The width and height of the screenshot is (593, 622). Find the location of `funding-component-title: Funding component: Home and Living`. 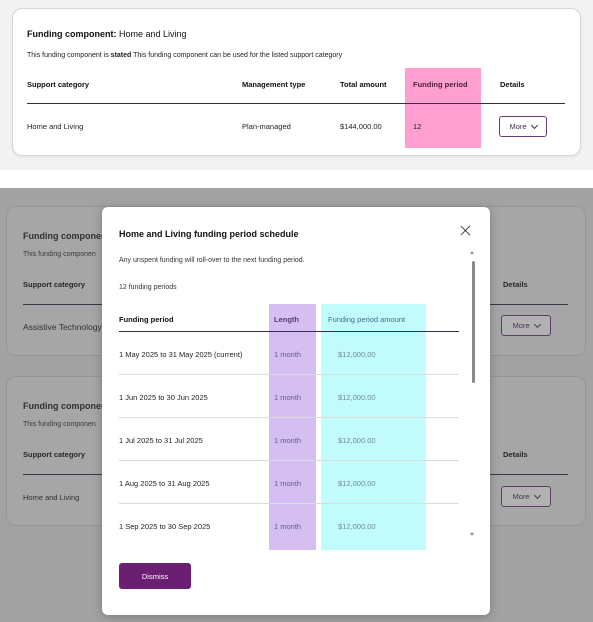

funding-component-title: Funding component: Home and Living is located at coordinates (107, 34).